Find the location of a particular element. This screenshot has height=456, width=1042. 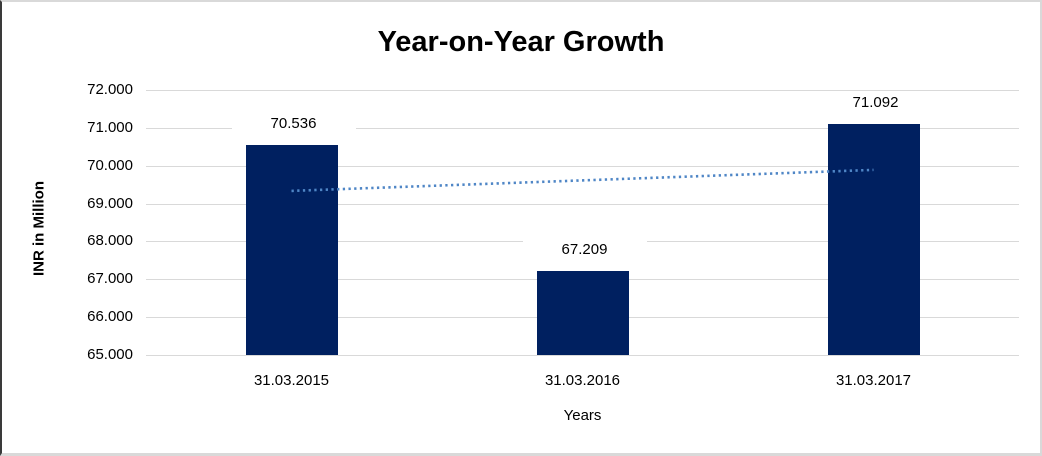

x-tick-label: 31.03.2016 is located at coordinates (582, 380).